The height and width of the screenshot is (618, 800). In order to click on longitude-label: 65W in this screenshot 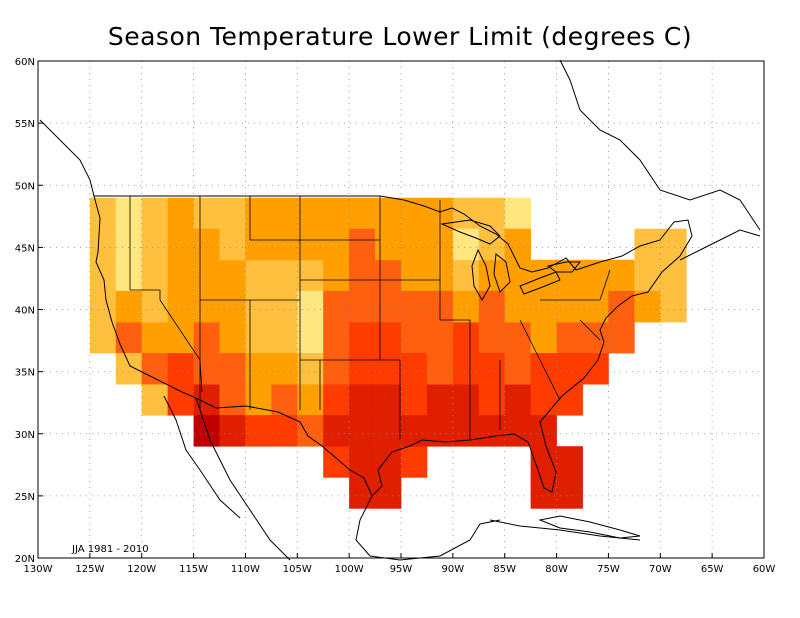, I will do `click(712, 569)`.